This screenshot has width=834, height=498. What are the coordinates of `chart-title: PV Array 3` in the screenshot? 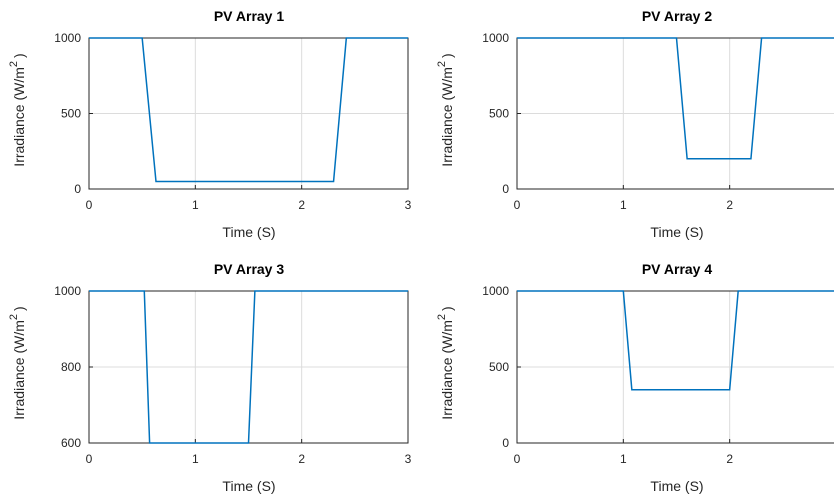 It's located at (249, 269).